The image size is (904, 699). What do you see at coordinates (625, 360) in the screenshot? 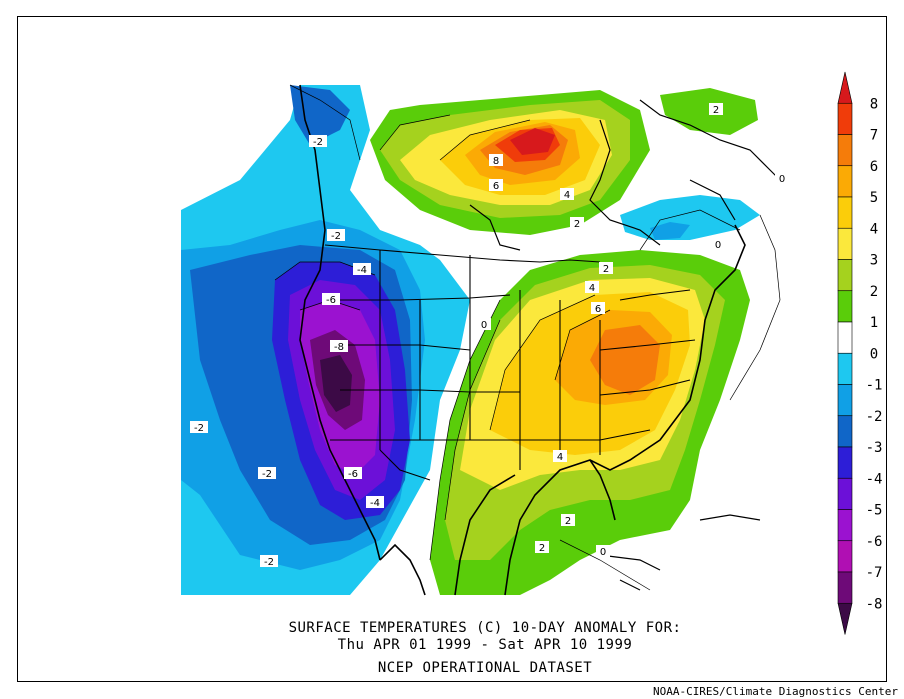
I see `anomaly-region-plus6` at bounding box center [625, 360].